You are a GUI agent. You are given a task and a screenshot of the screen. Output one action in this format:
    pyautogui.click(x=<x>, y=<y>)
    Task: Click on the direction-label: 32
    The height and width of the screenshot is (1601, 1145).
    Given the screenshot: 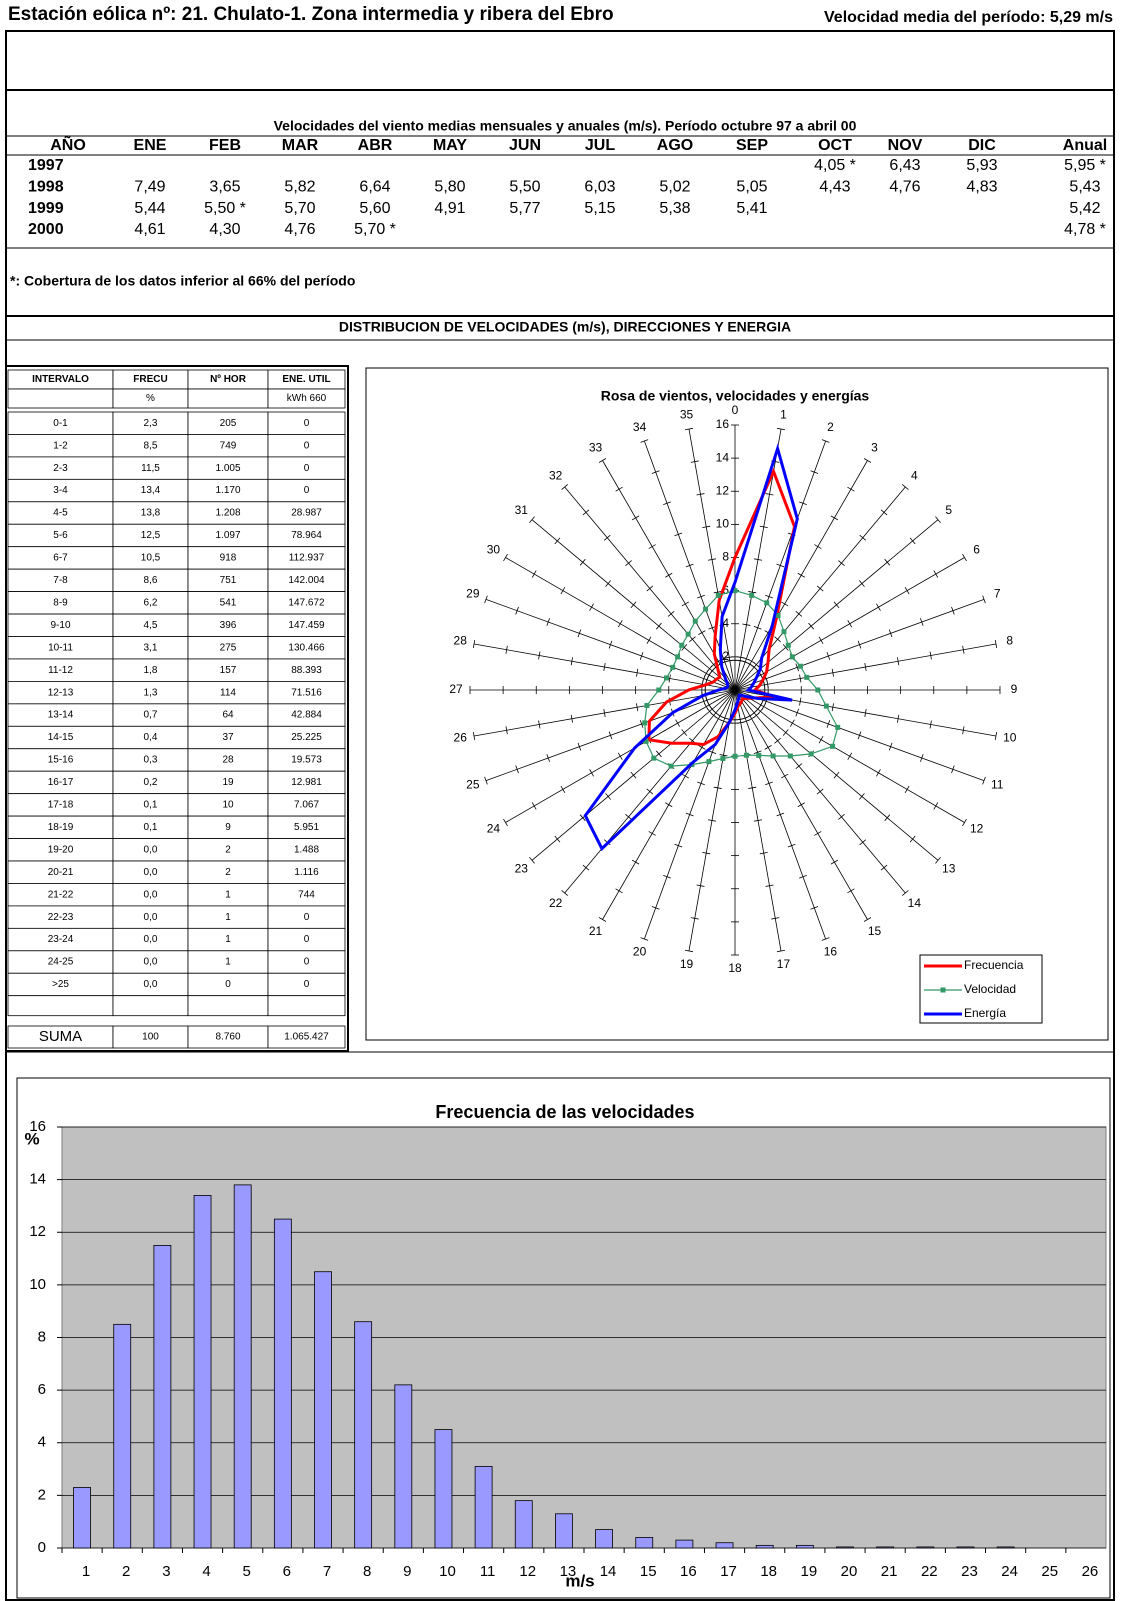 What is the action you would take?
    pyautogui.click(x=556, y=475)
    